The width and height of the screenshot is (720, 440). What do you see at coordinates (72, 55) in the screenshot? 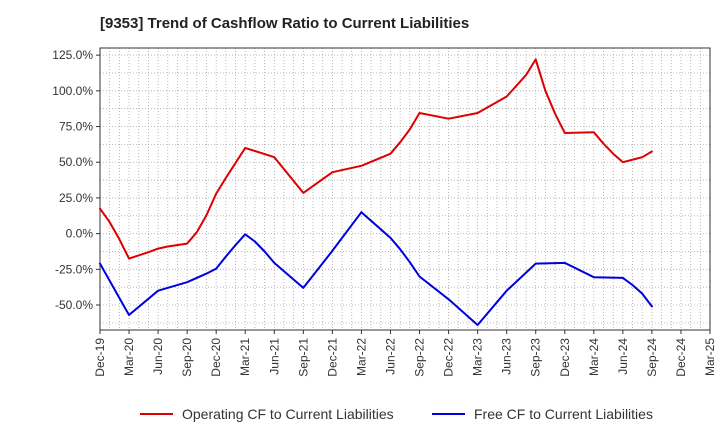
I see `y-tick-label: 125.0%` at bounding box center [72, 55].